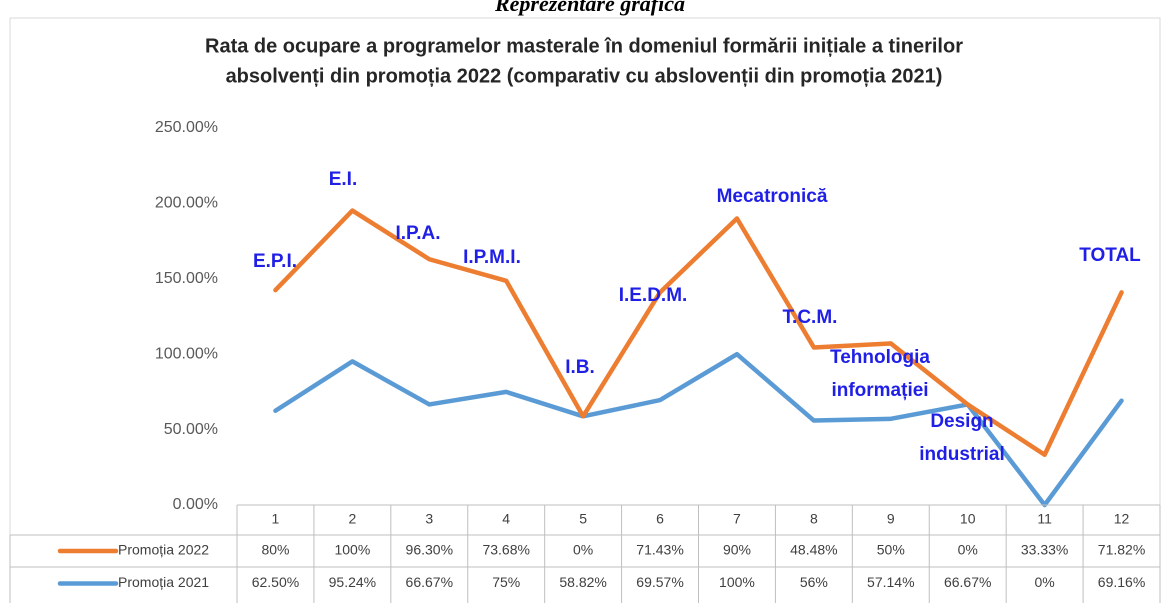 This screenshot has height=608, width=1168. Describe the element at coordinates (163, 550) in the screenshot. I see `legend-label: Promoția 2022` at that location.